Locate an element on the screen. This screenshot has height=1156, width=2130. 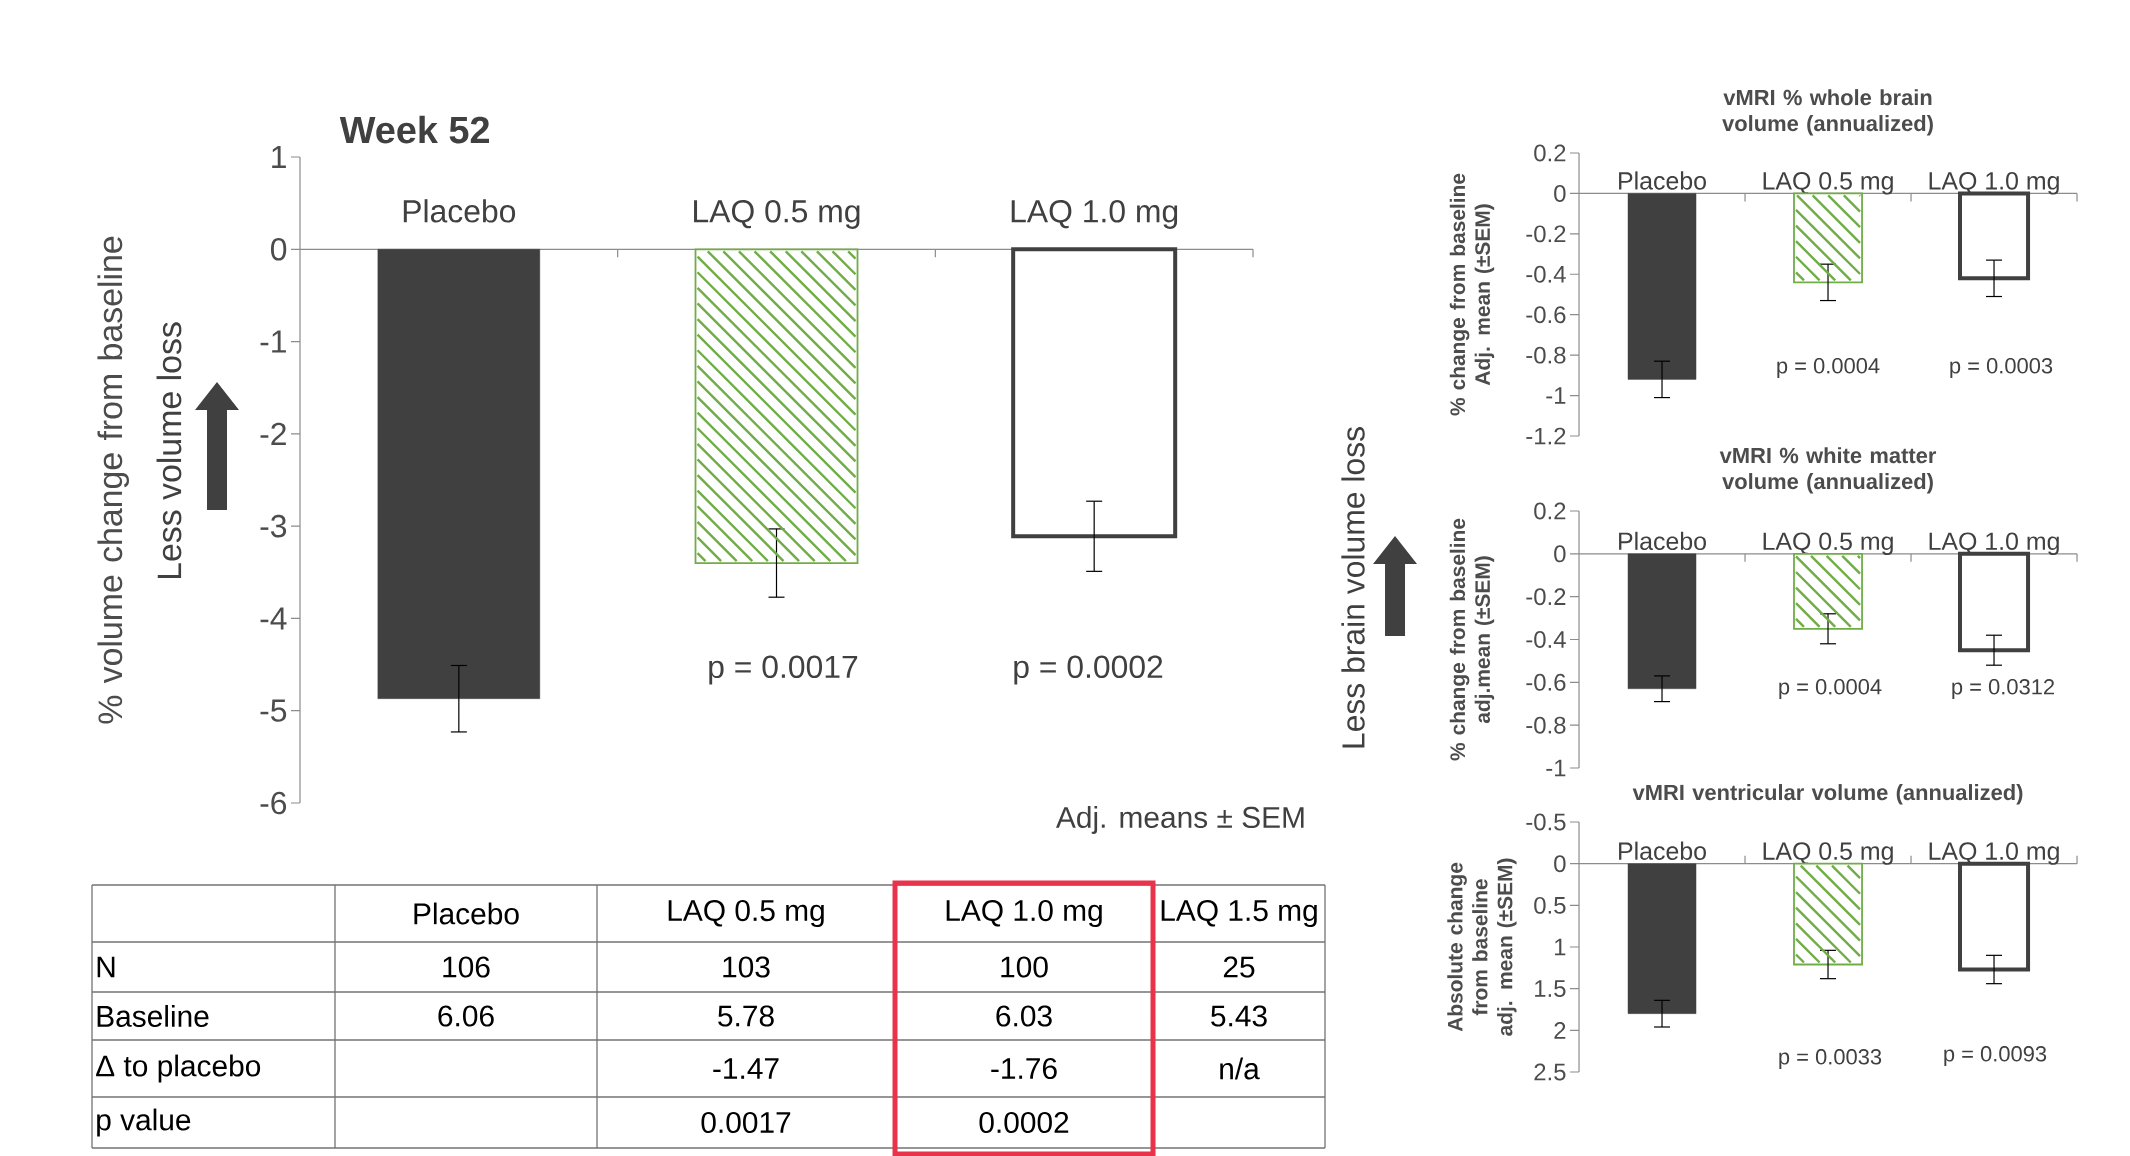
category-label: N is located at coordinates (106, 967).